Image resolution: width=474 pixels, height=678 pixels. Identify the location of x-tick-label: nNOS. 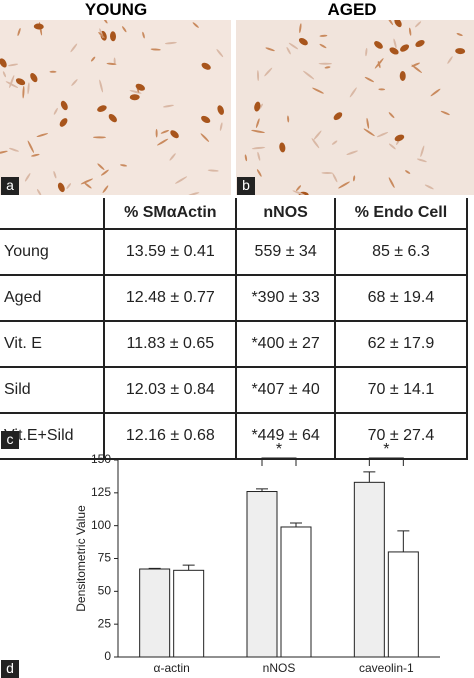
(279, 668).